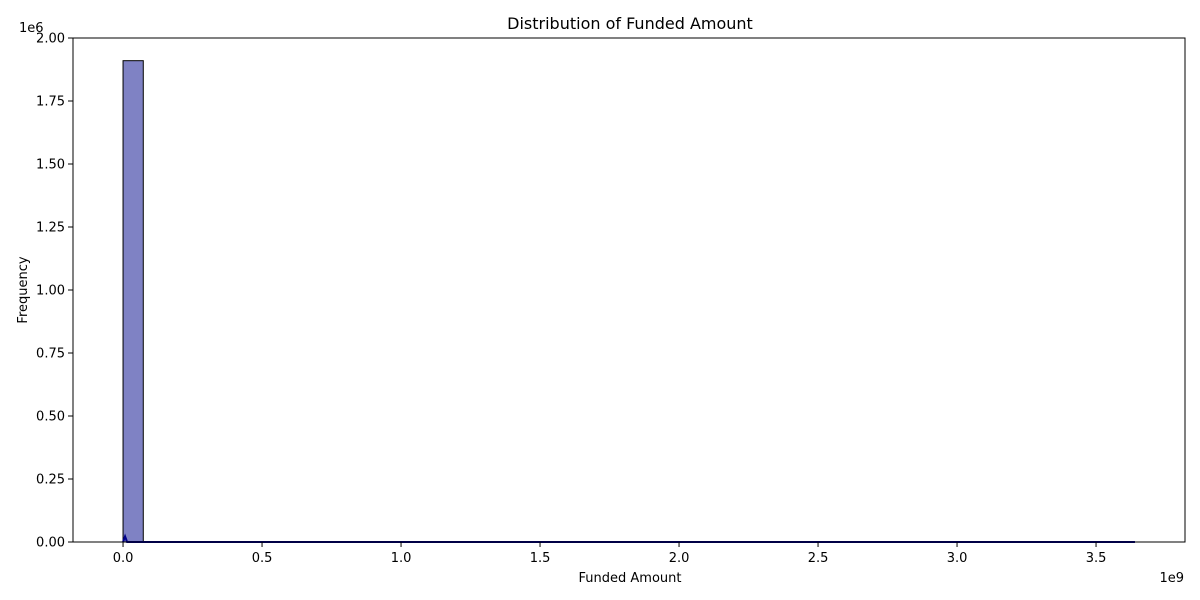 This screenshot has height=600, width=1200. I want to click on y-axis-ticks: 0.00 0.25 0.50 0.75 1.00 1.25 1.50 1.75 2.00, so click(54, 291).